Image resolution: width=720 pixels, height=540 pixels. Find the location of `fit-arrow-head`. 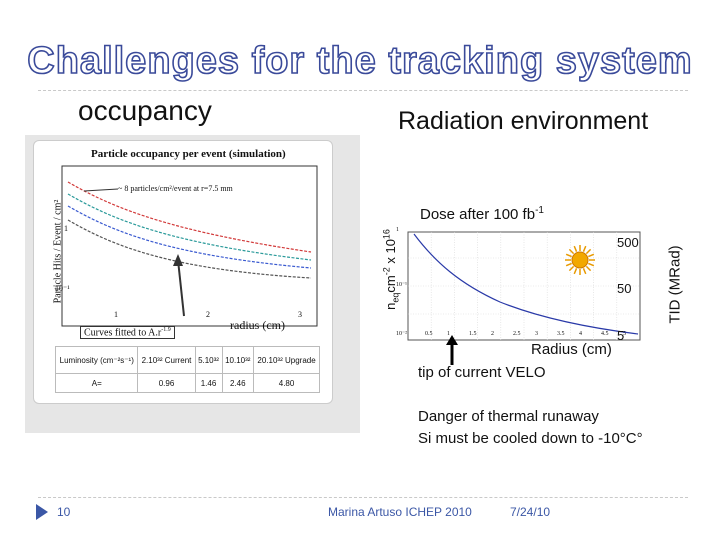

fit-arrow-head is located at coordinates (178, 260).